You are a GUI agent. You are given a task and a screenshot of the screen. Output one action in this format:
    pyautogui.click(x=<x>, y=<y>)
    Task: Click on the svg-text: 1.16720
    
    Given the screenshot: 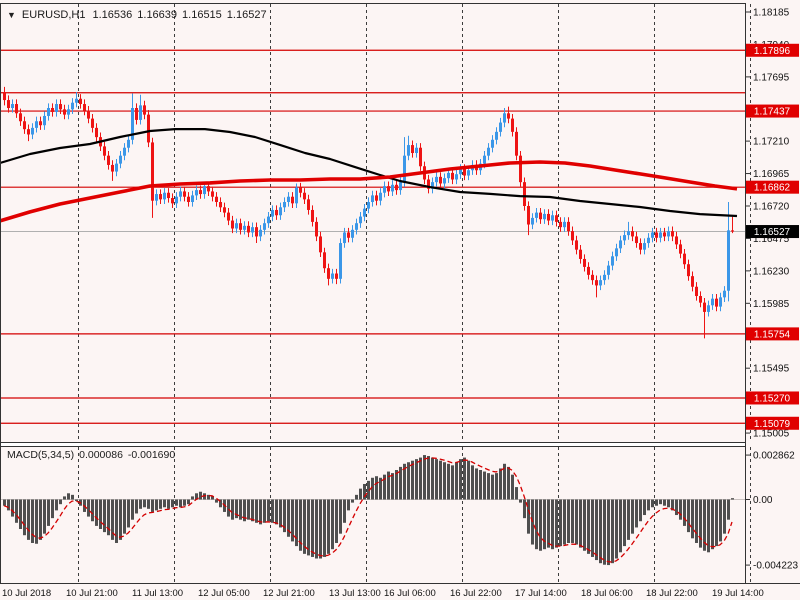 What is the action you would take?
    pyautogui.click(x=771, y=206)
    